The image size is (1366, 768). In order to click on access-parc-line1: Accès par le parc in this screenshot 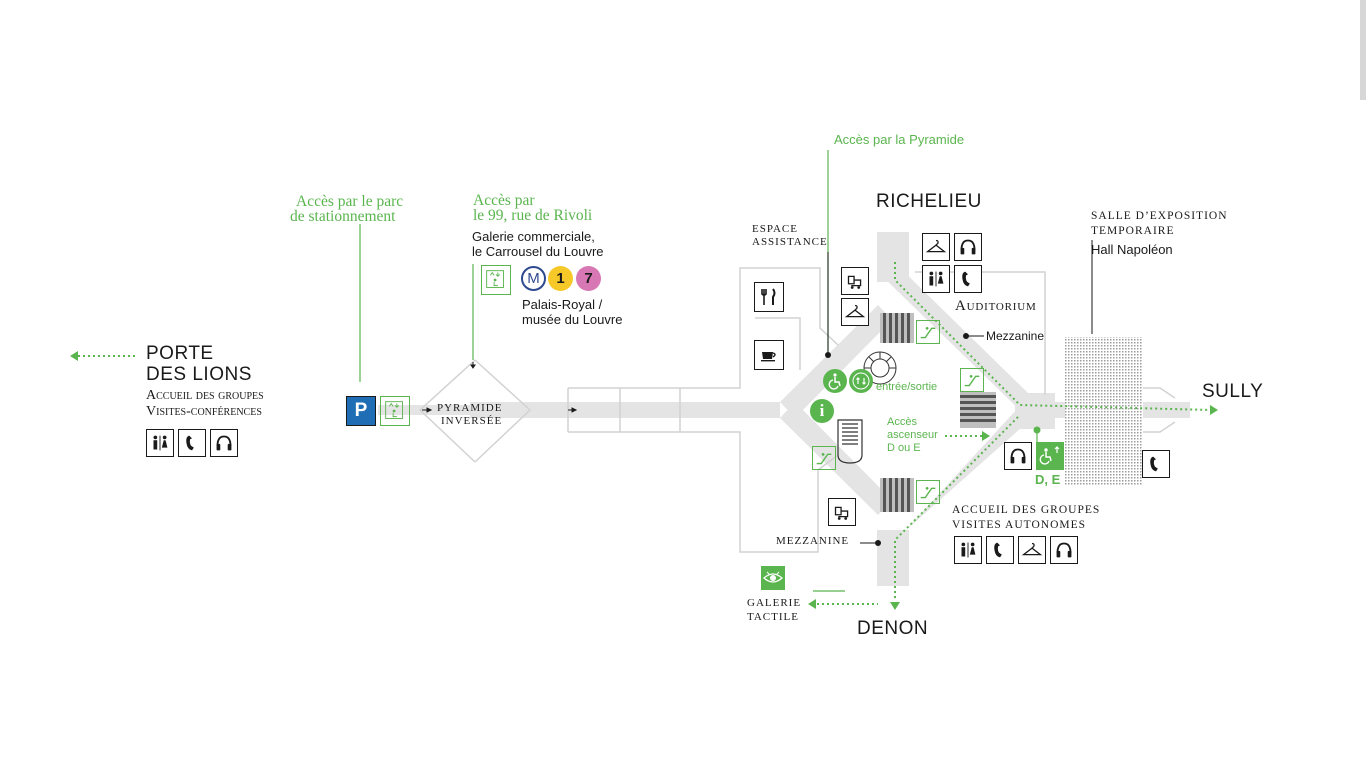, I will do `click(350, 201)`.